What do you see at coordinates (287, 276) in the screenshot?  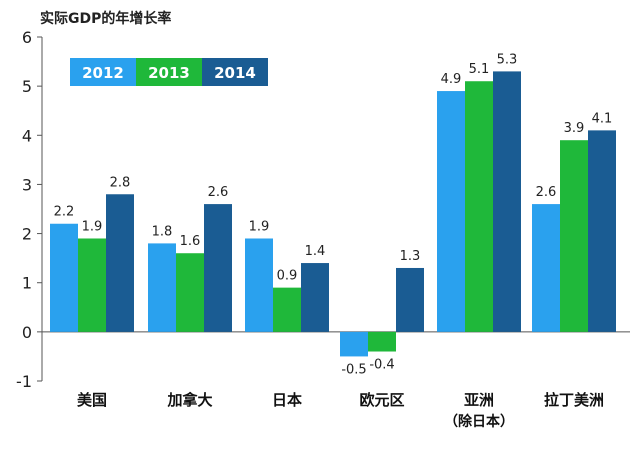 I see `data-label: 0.9` at bounding box center [287, 276].